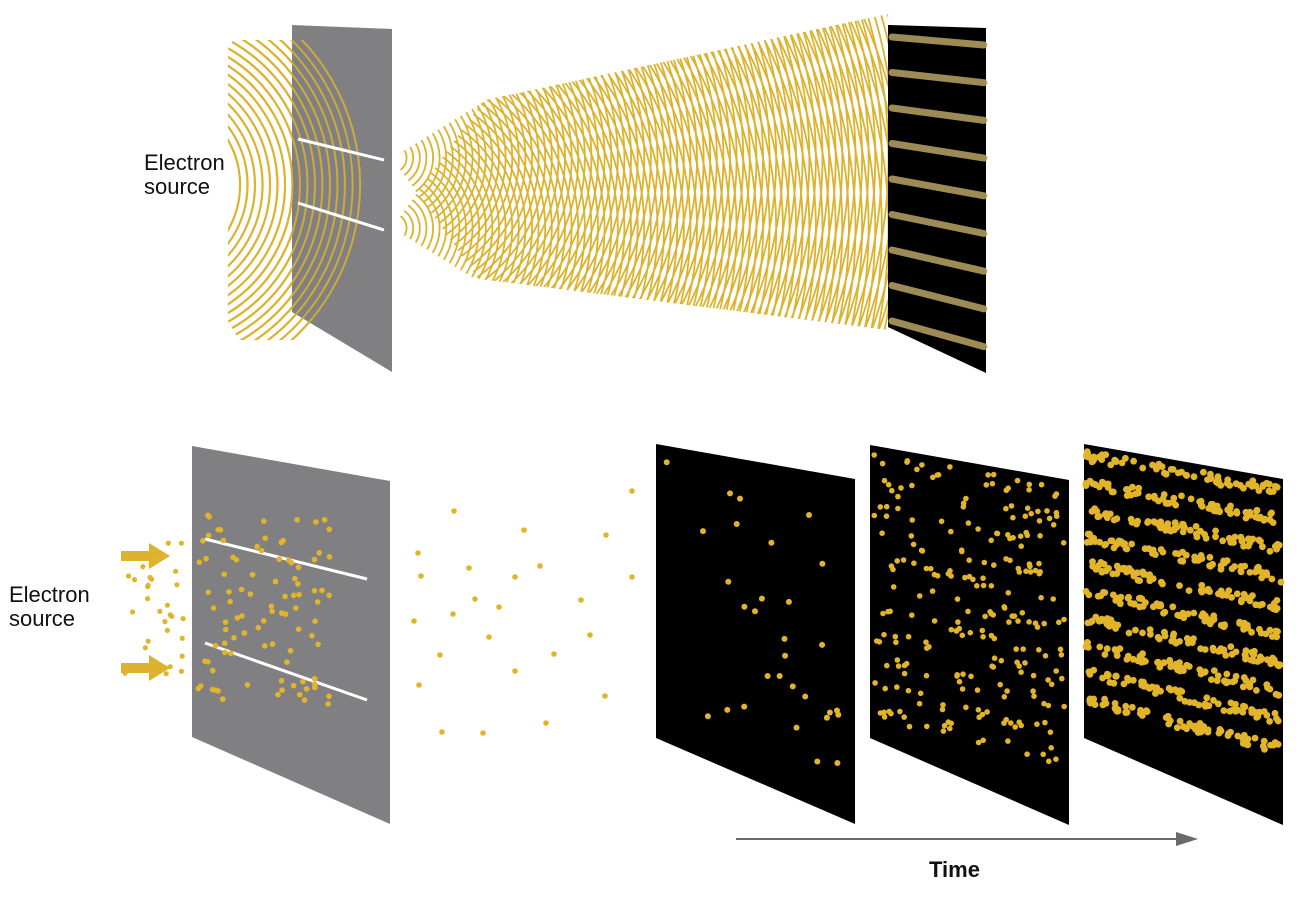 The height and width of the screenshot is (897, 1300). What do you see at coordinates (969, 608) in the screenshot?
I see `hits-middle` at bounding box center [969, 608].